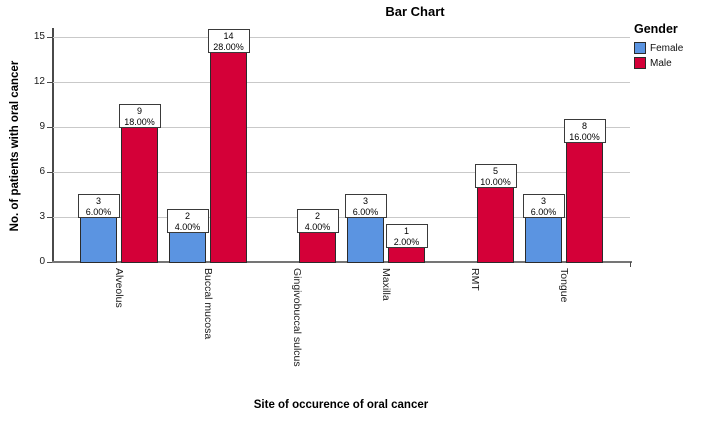 This screenshot has width=721, height=425. I want to click on x-category-label-1: Buccal mucosa, so click(208, 304).